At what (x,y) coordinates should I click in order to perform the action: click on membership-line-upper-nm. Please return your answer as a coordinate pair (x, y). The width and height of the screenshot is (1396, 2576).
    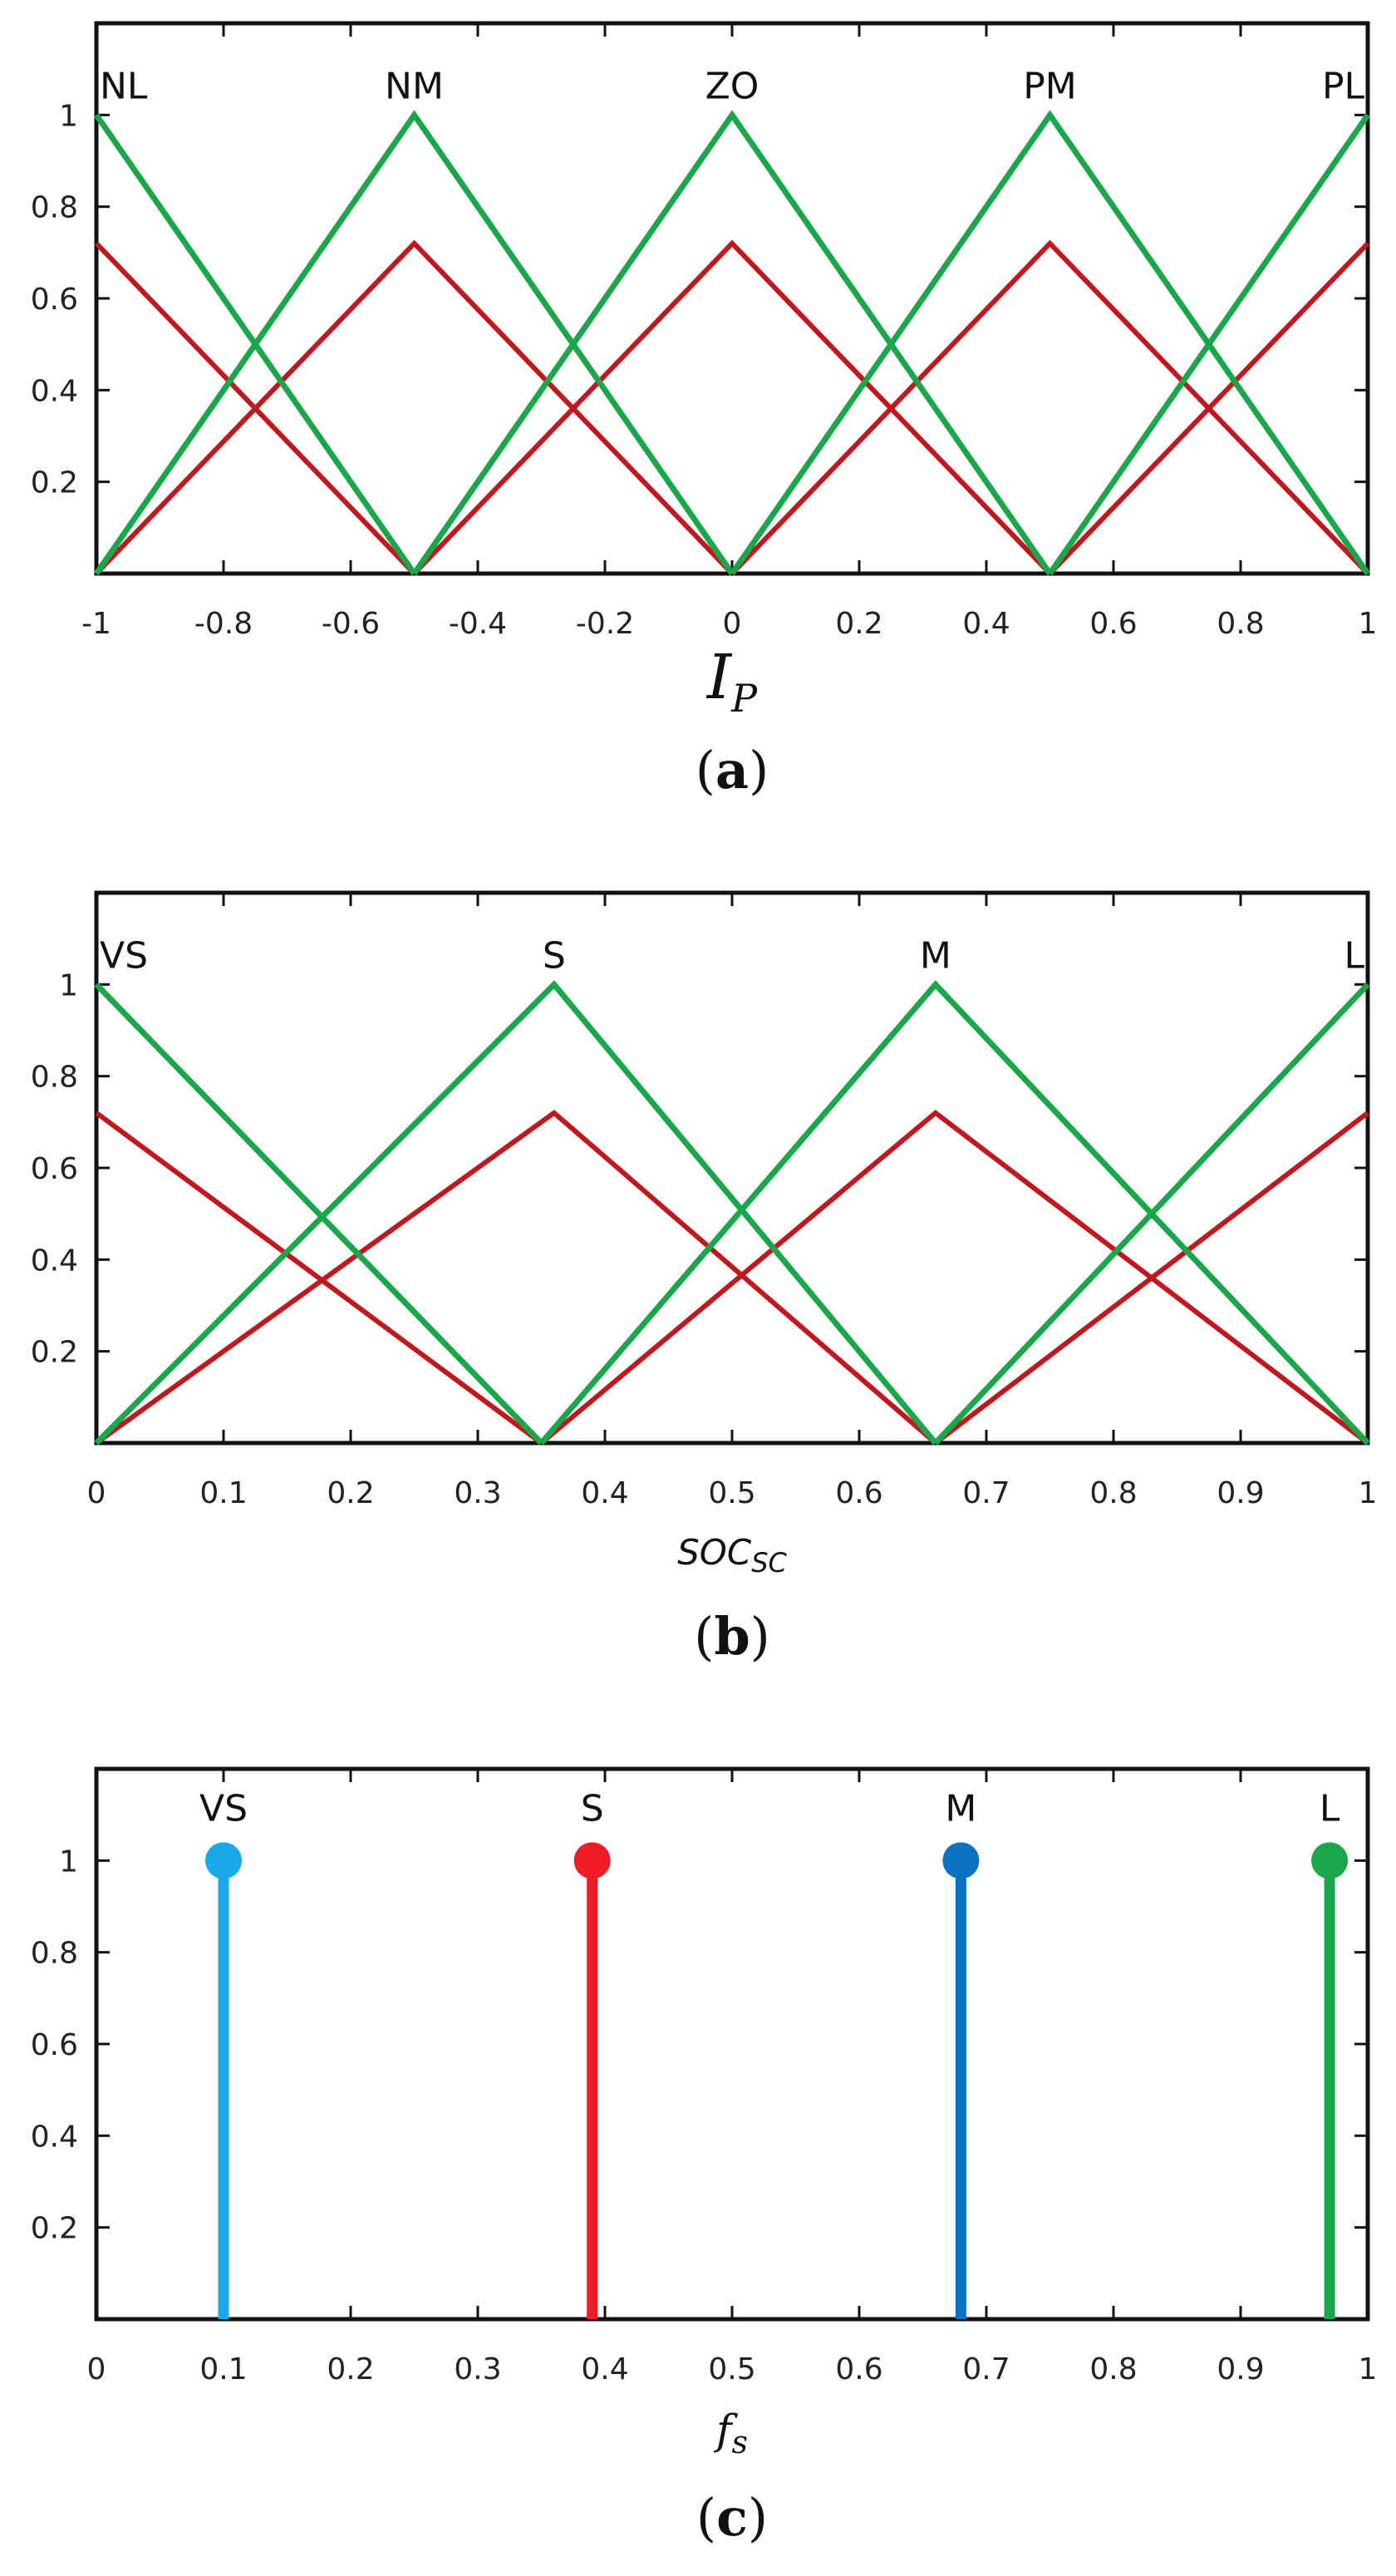
    Looking at the image, I should click on (415, 342).